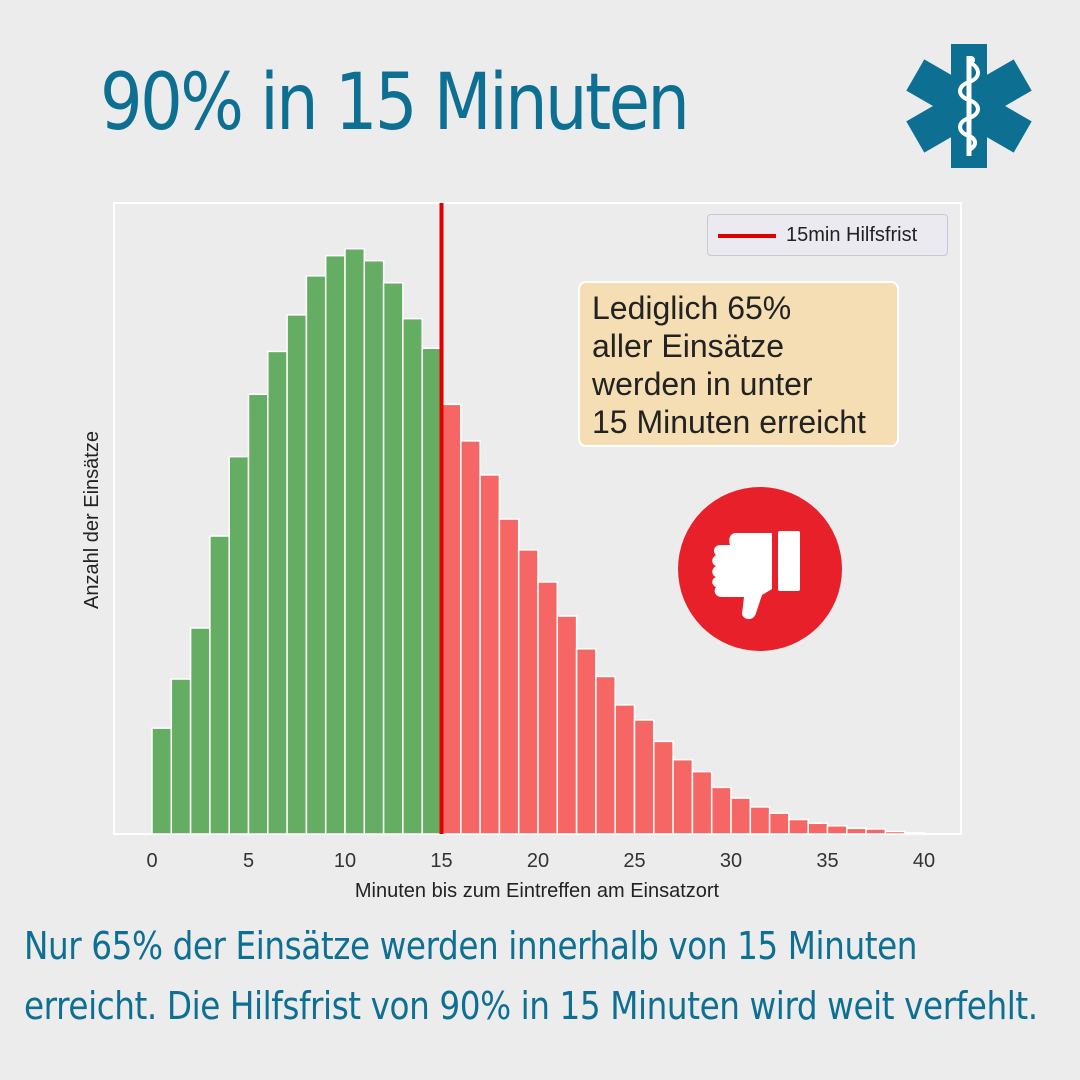 This screenshot has height=1080, width=1080. What do you see at coordinates (852, 235) in the screenshot?
I see `legend-label: 15min Hilfsfrist` at bounding box center [852, 235].